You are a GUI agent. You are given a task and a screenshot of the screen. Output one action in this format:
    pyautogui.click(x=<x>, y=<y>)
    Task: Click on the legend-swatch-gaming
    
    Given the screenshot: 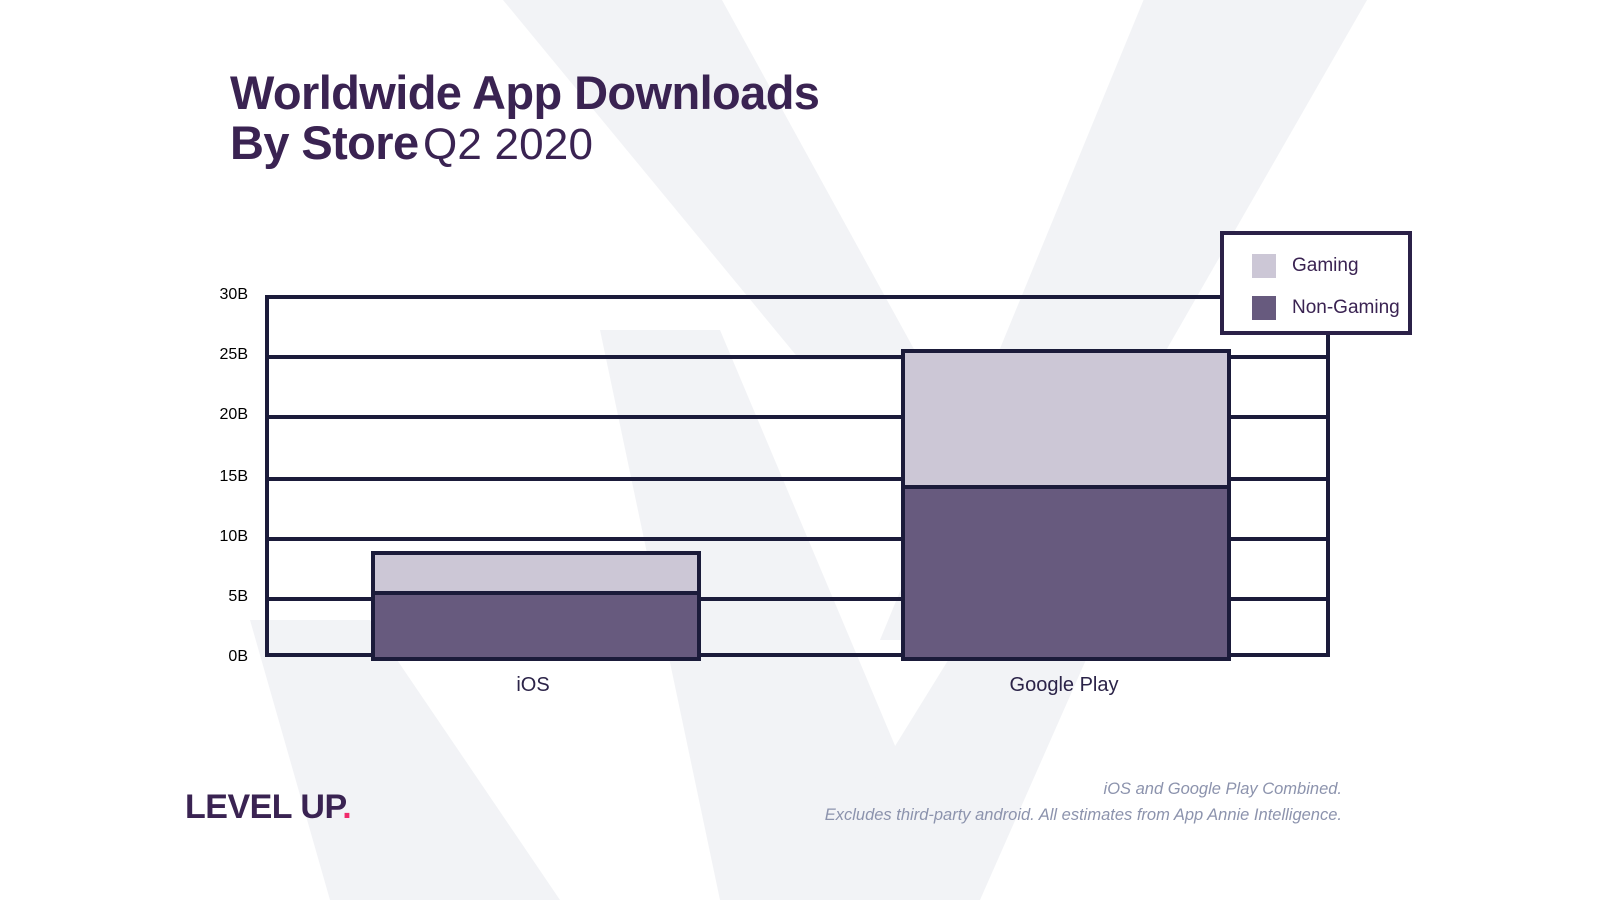 What is the action you would take?
    pyautogui.click(x=1264, y=266)
    